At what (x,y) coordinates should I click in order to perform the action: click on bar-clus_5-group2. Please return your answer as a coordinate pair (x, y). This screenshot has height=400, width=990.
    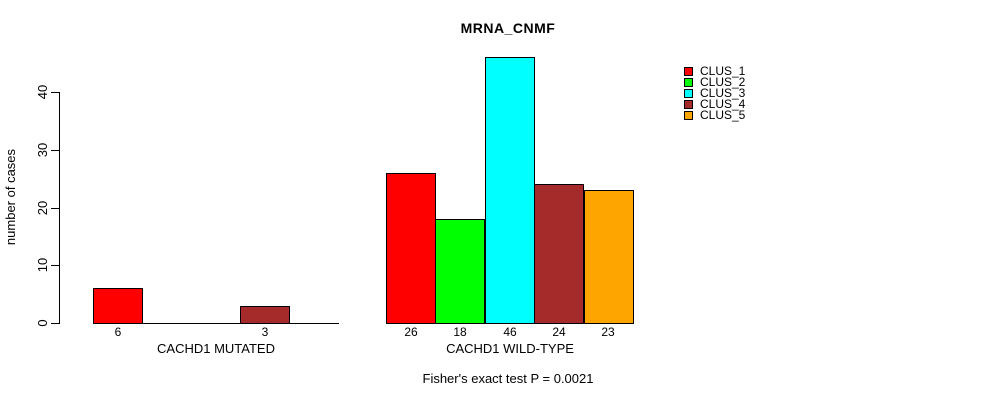
    Looking at the image, I should click on (609, 257).